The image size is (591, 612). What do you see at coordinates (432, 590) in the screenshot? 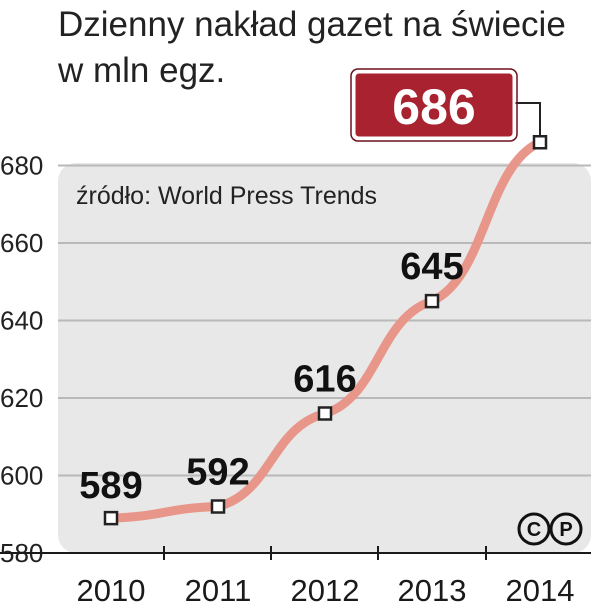
I see `x-tick-label: 2013` at bounding box center [432, 590].